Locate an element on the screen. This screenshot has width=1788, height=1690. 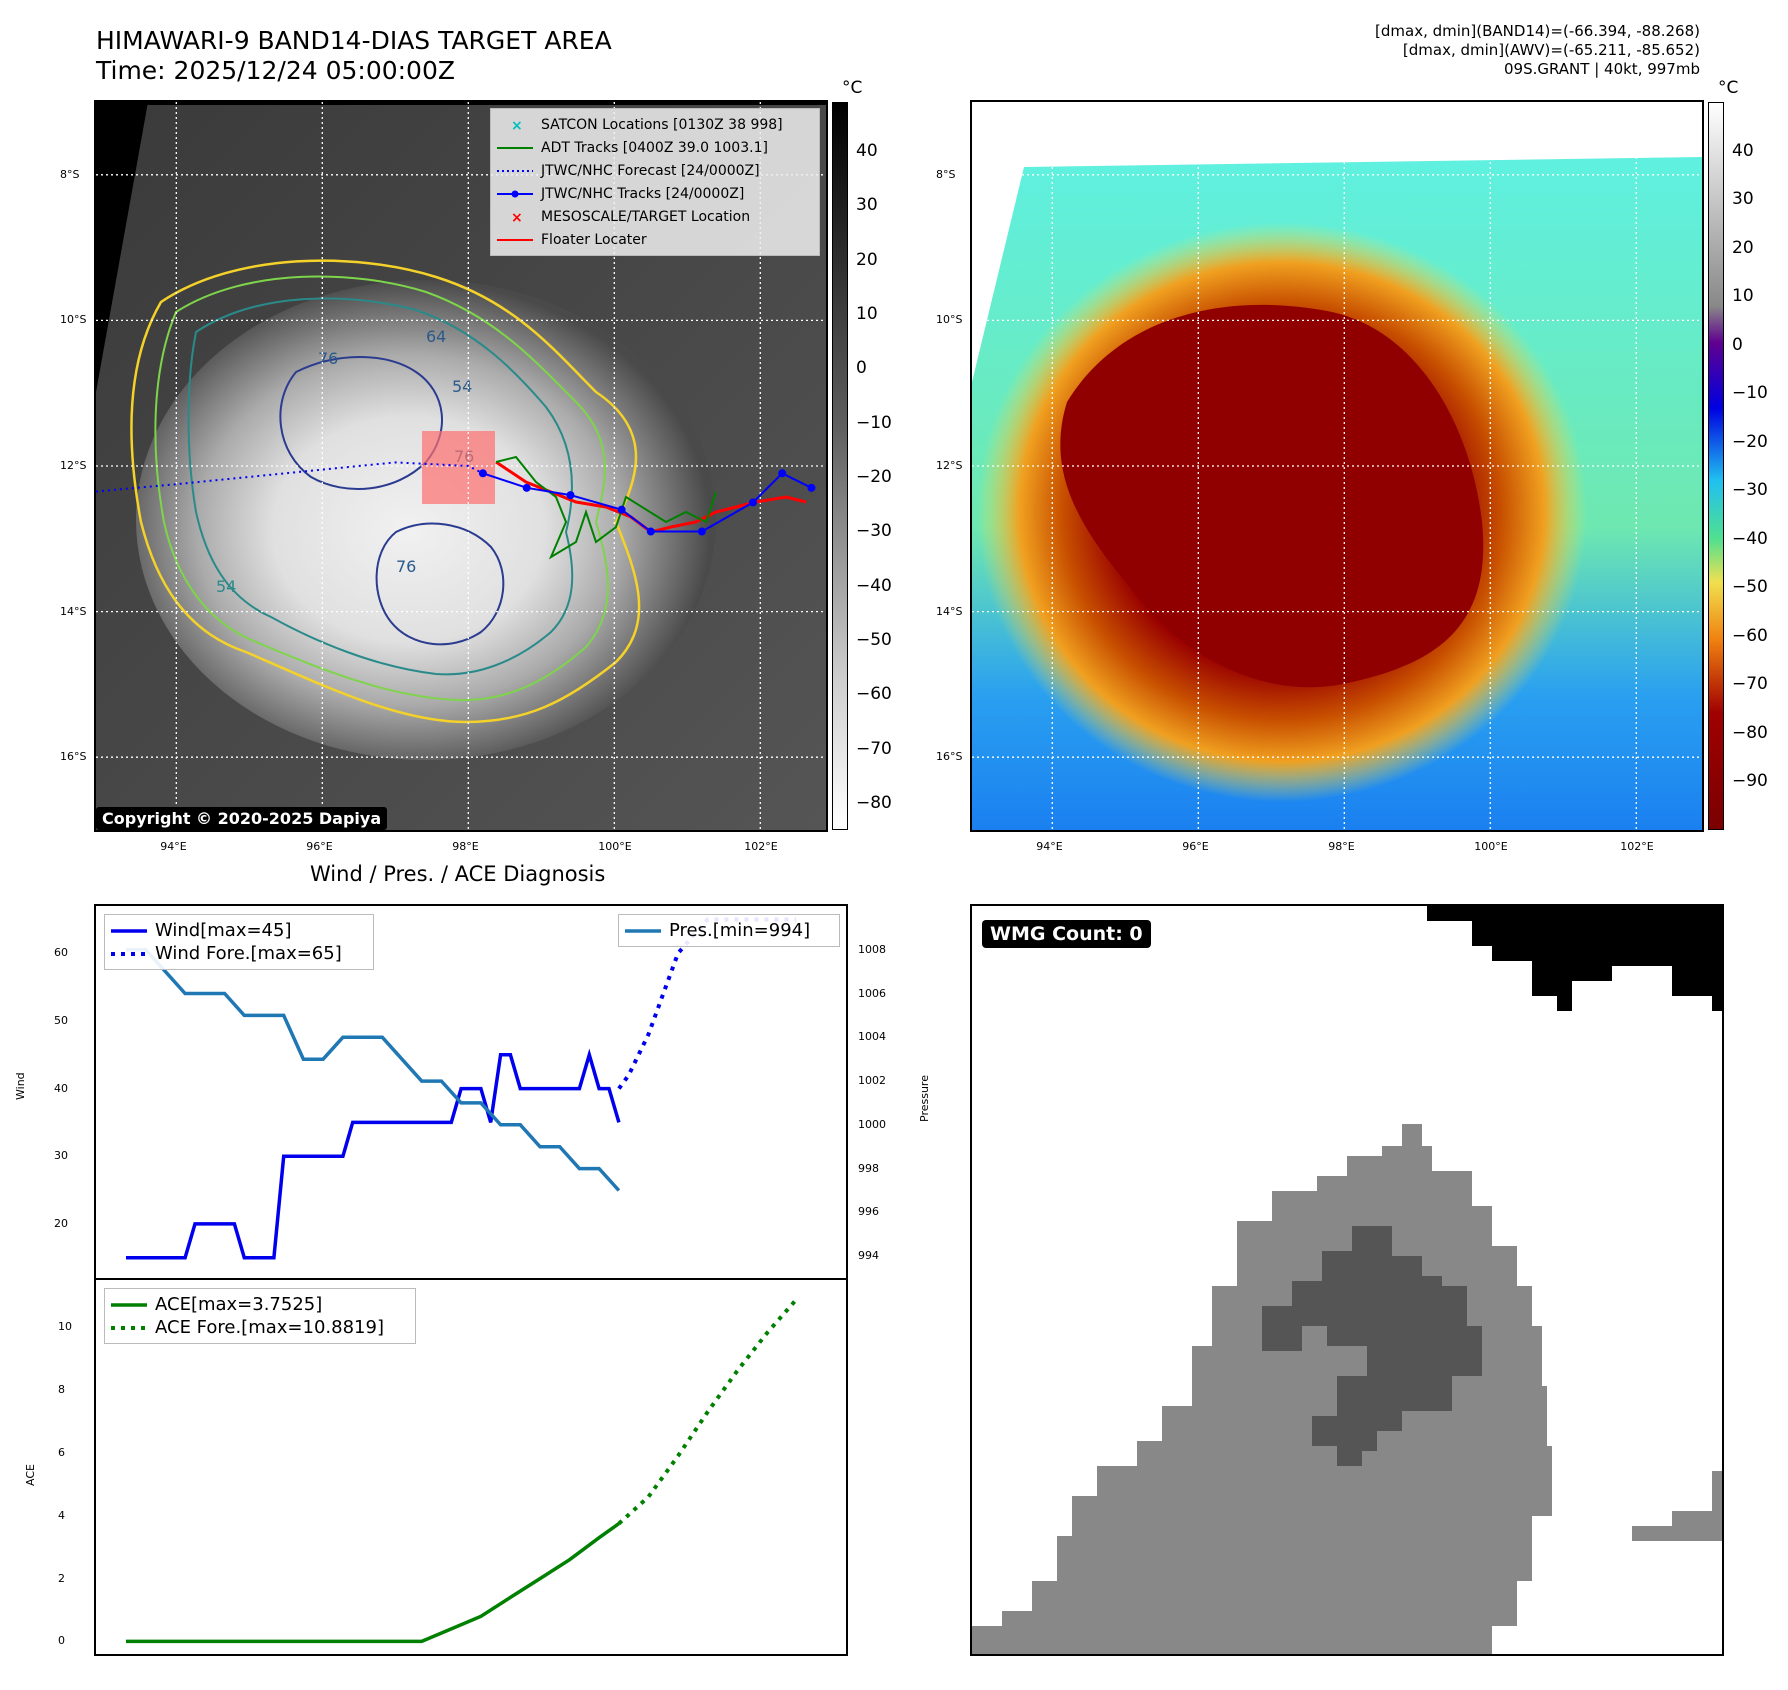
ace-forecast-line is located at coordinates (707, 1412).